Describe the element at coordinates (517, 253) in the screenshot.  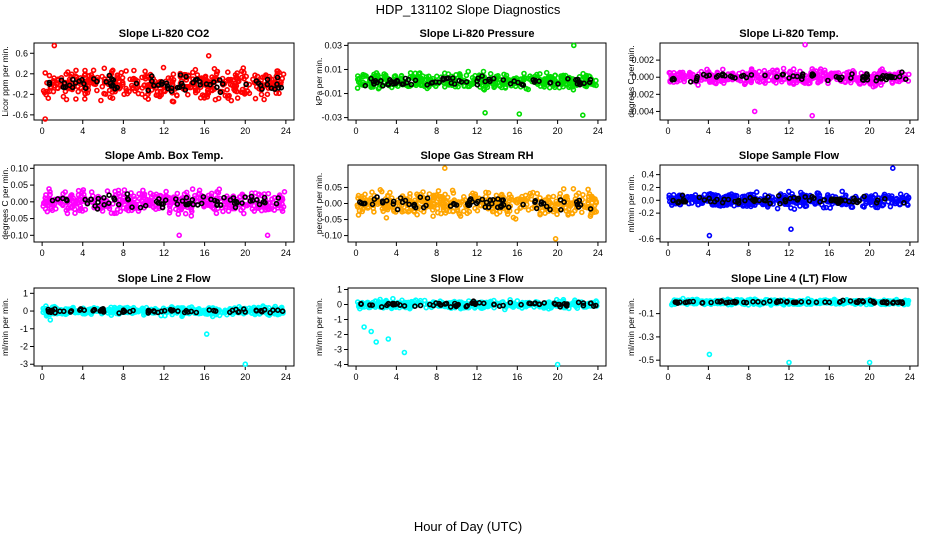
I see `x-tick-label: 16` at that location.